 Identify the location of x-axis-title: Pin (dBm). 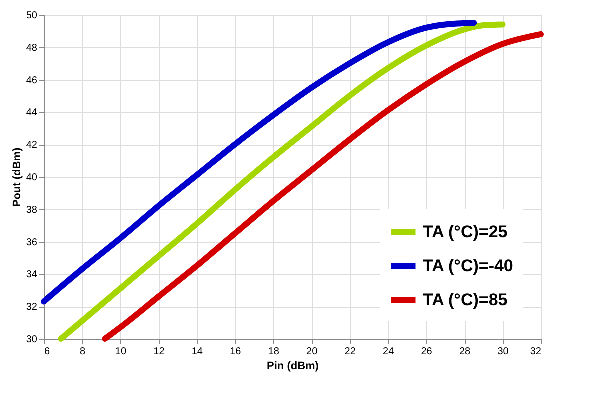
(293, 366).